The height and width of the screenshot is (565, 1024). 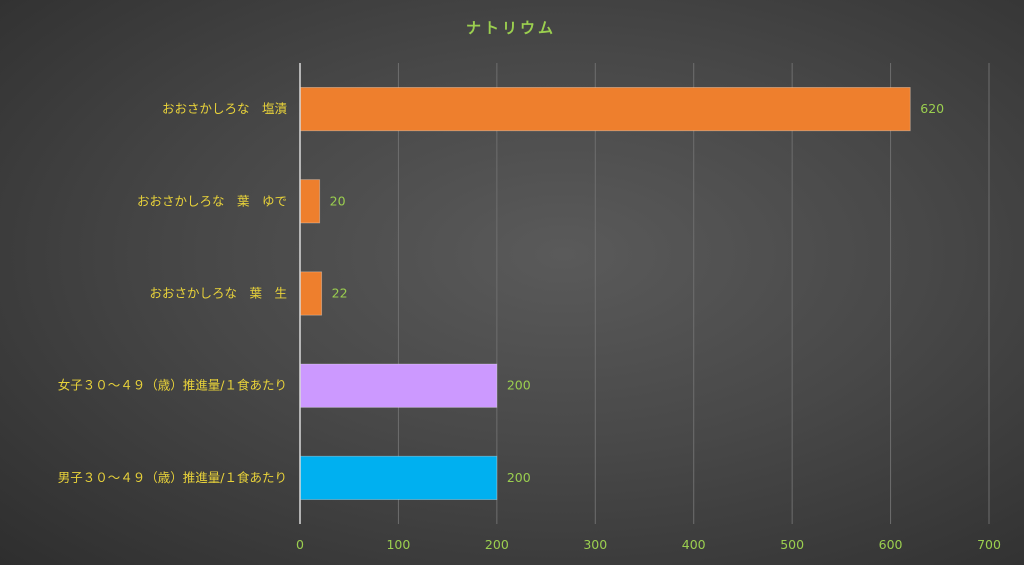 What do you see at coordinates (398, 544) in the screenshot?
I see `x-tick-label: 100` at bounding box center [398, 544].